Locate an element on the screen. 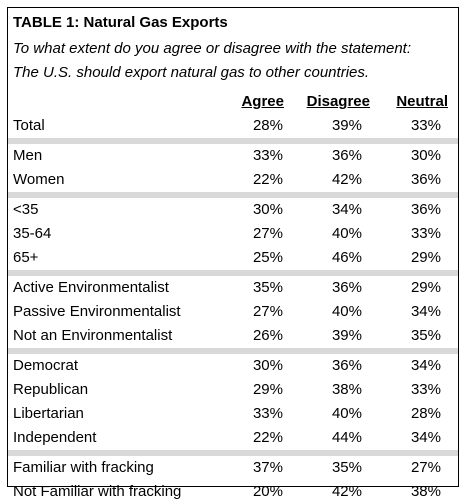  row-label: Libertarian is located at coordinates (48, 413).